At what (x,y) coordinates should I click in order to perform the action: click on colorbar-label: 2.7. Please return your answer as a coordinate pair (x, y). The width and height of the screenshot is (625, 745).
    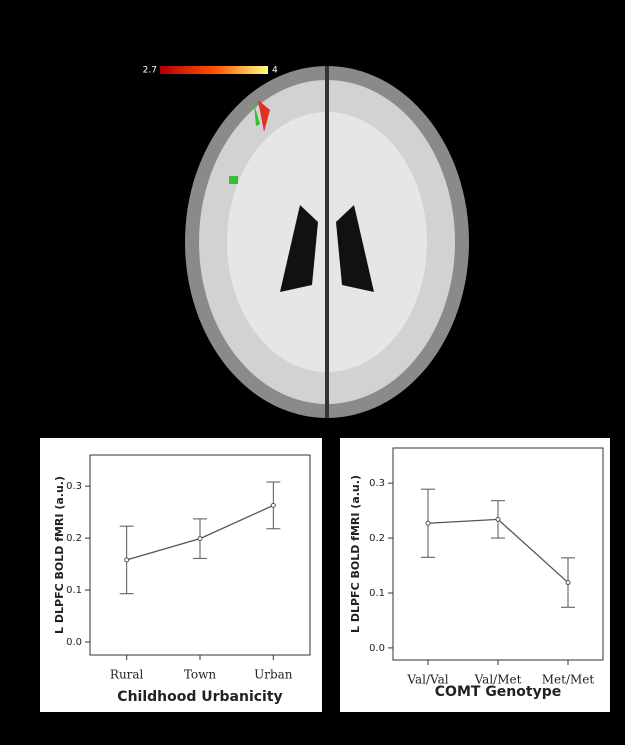
    Looking at the image, I should click on (150, 71).